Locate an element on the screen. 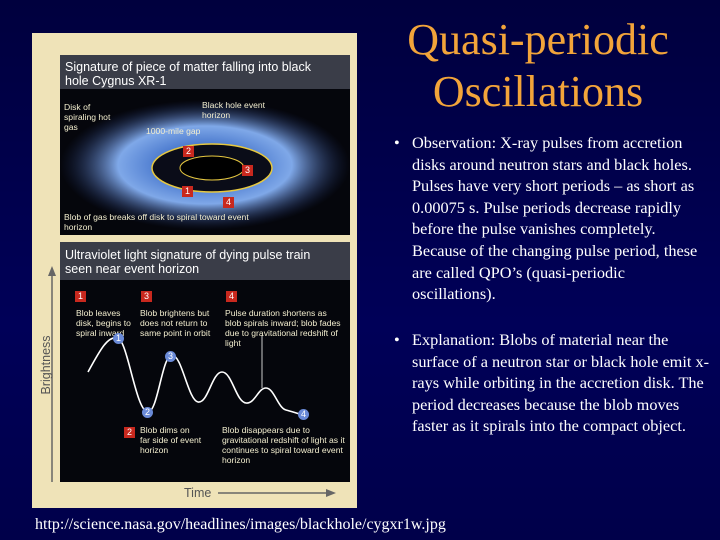 The height and width of the screenshot is (540, 720). event-horizon is located at coordinates (212, 168).